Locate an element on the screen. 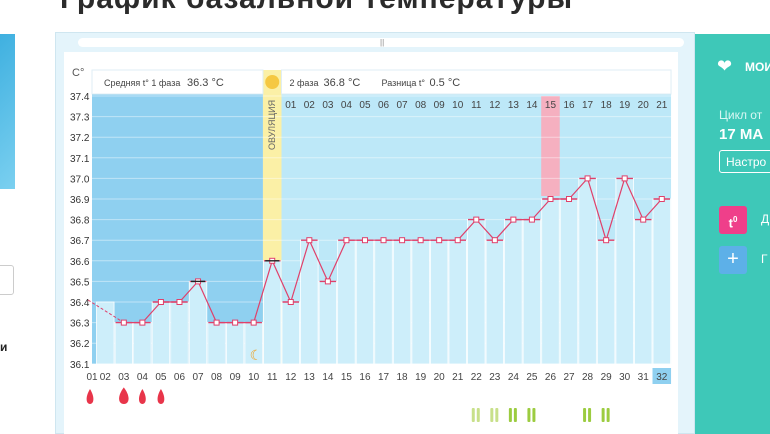 The width and height of the screenshot is (770, 434). x-tick-label: 32 is located at coordinates (662, 377).